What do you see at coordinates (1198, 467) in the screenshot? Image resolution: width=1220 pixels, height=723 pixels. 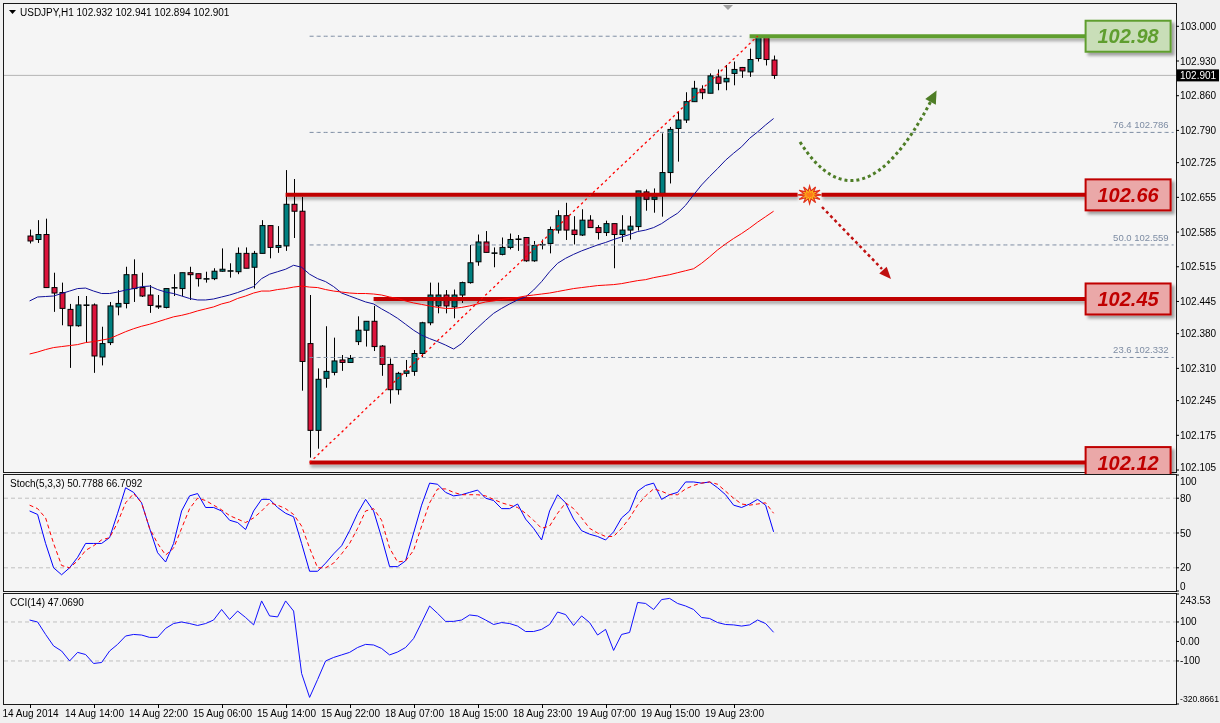 I see `y-tick-label: 102.105` at bounding box center [1198, 467].